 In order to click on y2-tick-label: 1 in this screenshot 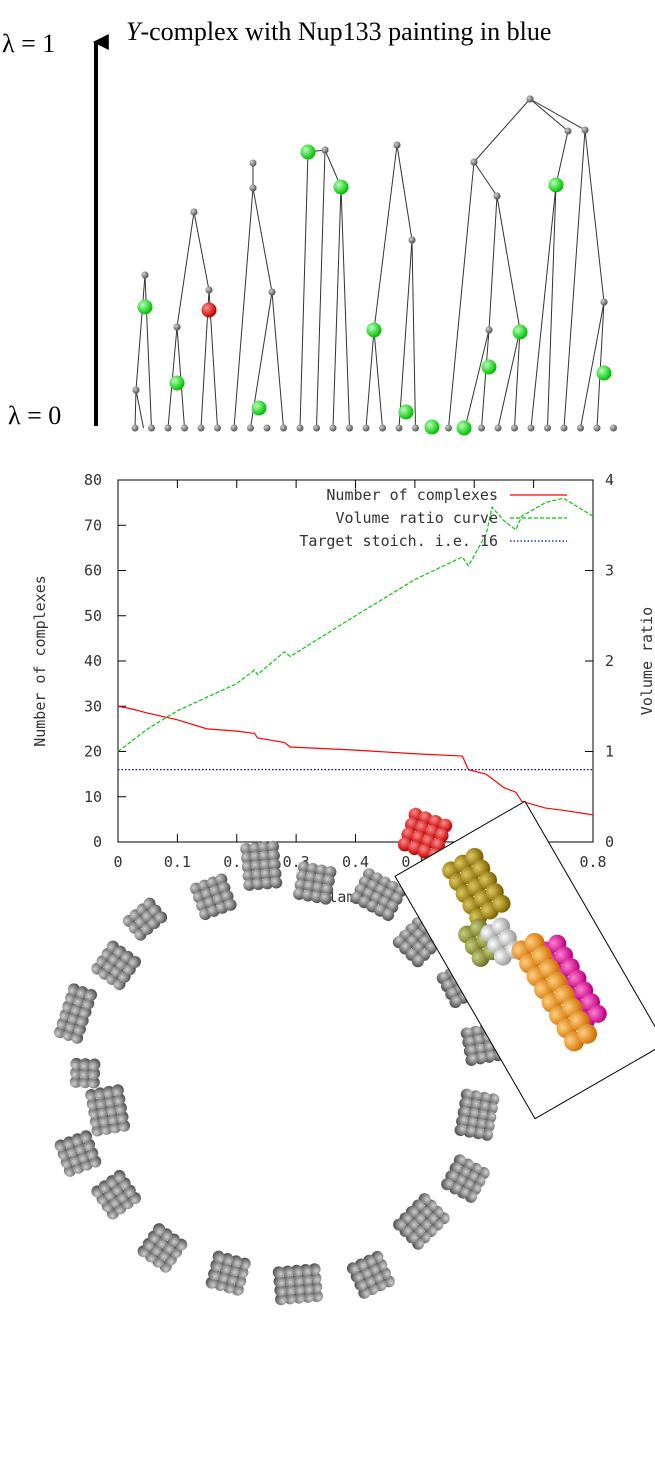, I will do `click(609, 752)`.